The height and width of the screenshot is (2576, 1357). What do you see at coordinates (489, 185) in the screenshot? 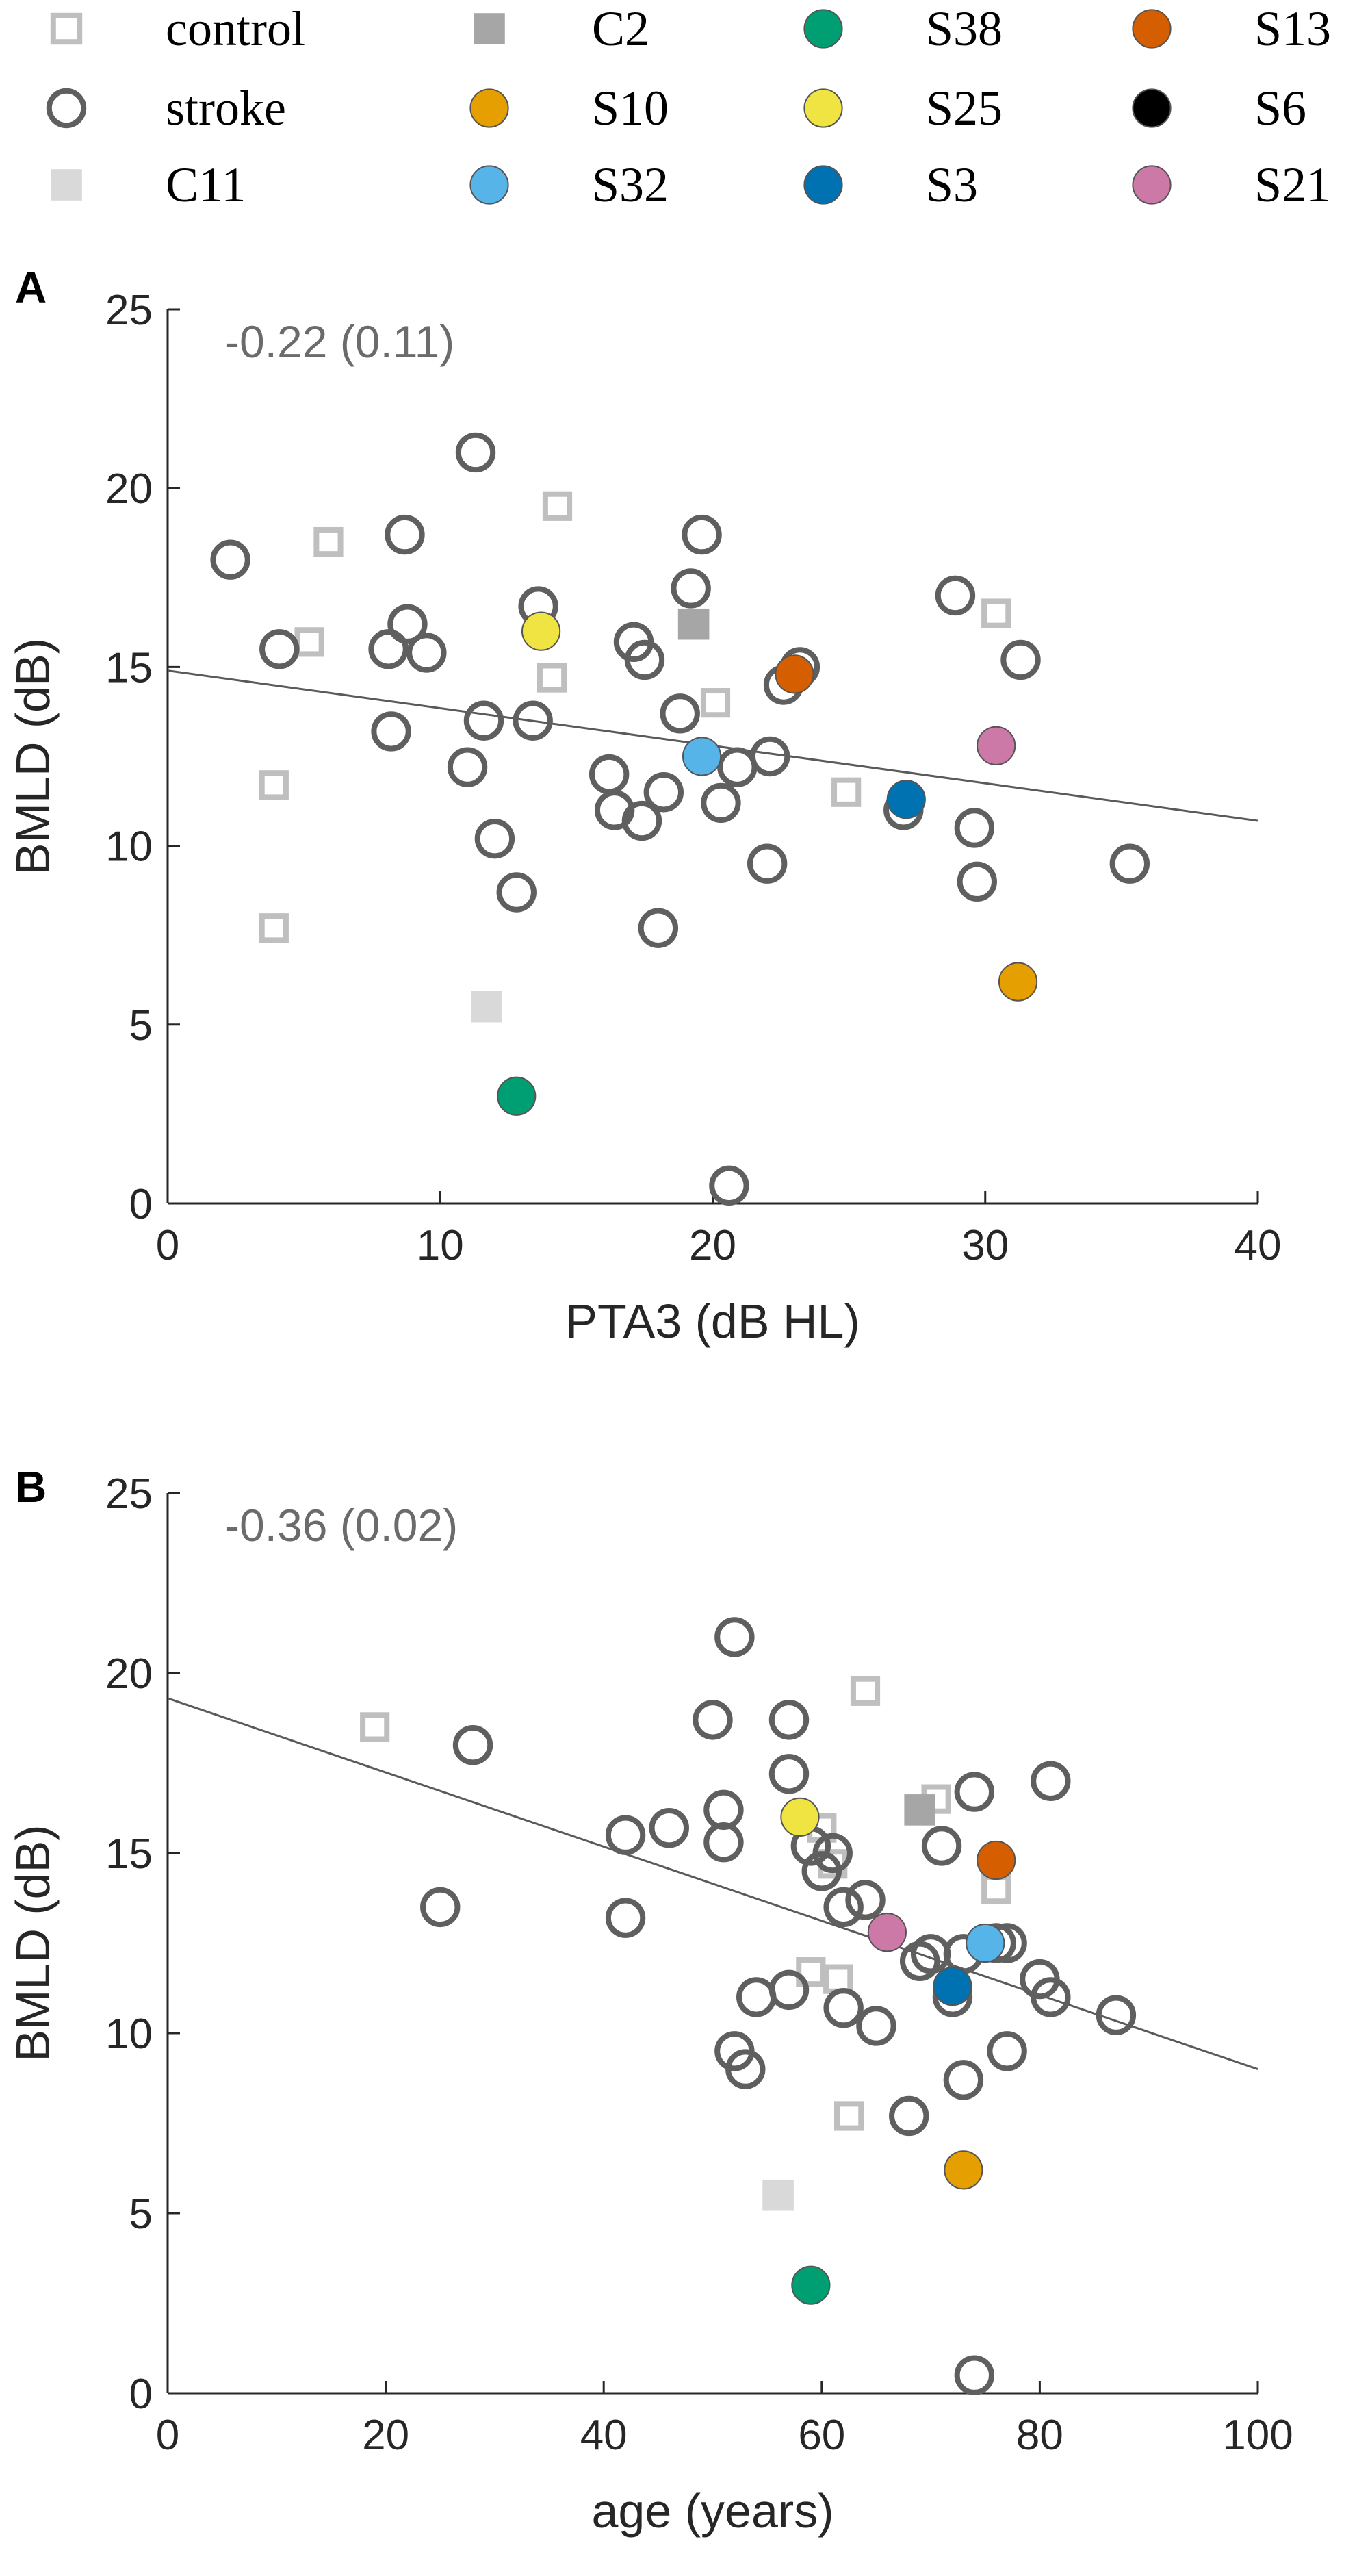
I see `legend-marker-s32` at bounding box center [489, 185].